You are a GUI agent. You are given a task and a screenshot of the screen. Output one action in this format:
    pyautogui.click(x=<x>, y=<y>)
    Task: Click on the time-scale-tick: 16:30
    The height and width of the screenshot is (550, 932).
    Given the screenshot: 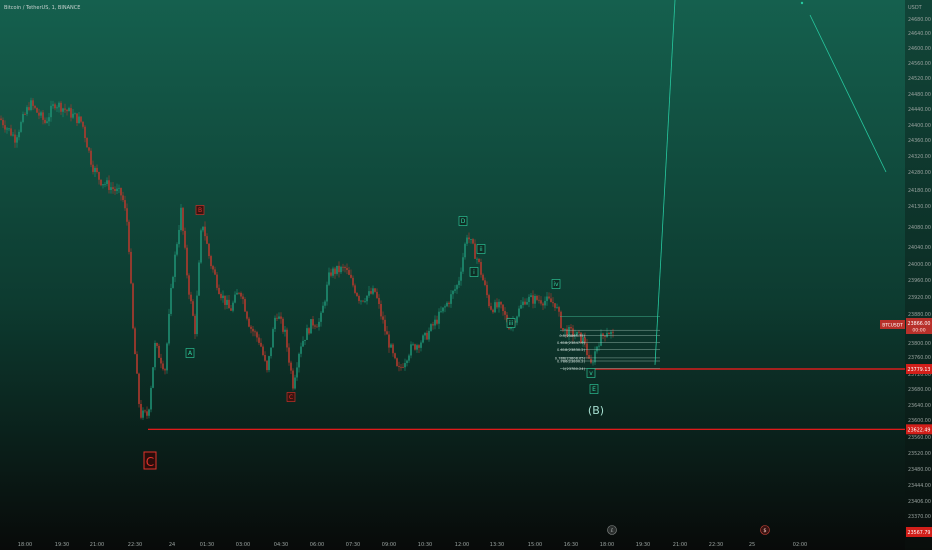 What is the action you would take?
    pyautogui.click(x=571, y=545)
    